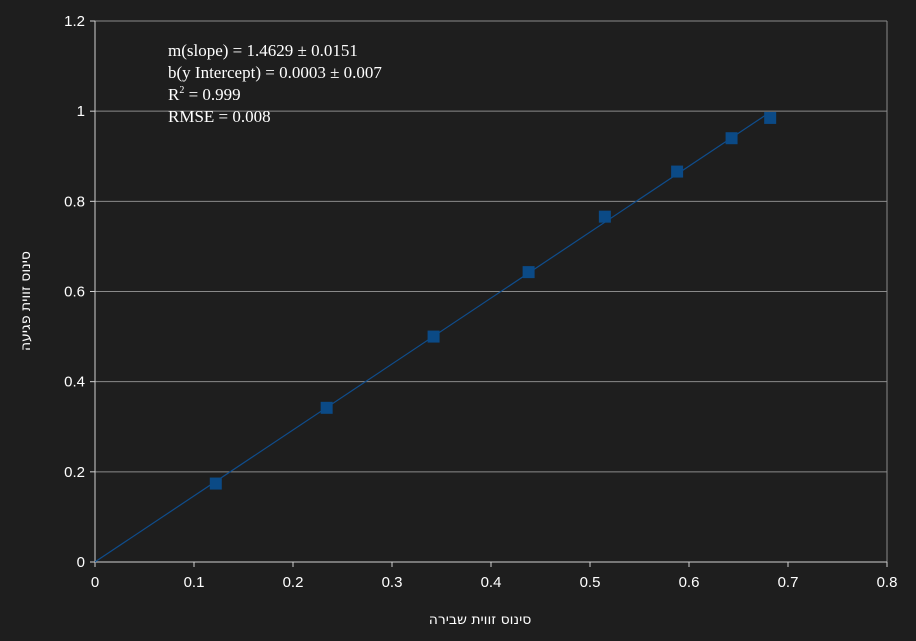 This screenshot has height=641, width=916. What do you see at coordinates (293, 582) in the screenshot?
I see `x-tick-label: 0.2` at bounding box center [293, 582].